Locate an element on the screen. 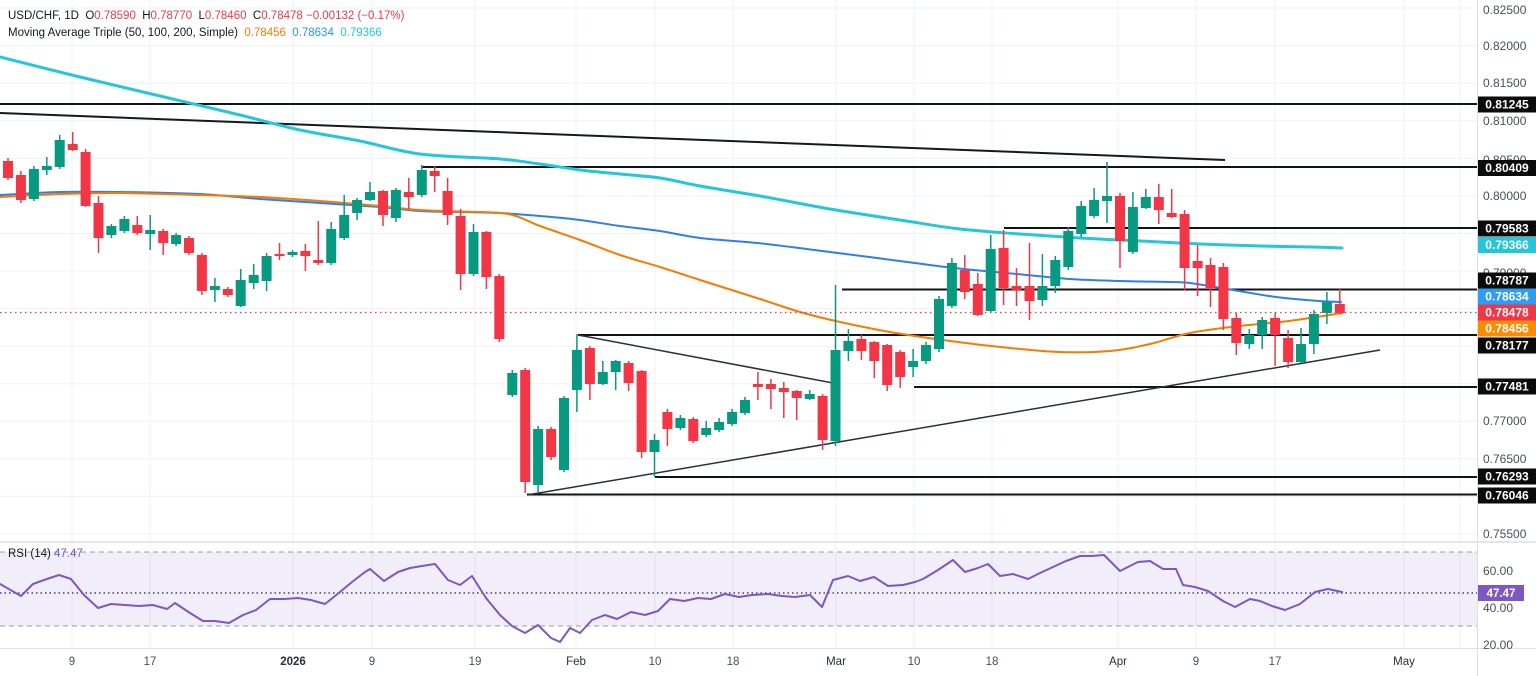 This screenshot has height=676, width=1536. svg-text: 0.78634 is located at coordinates (1507, 297).